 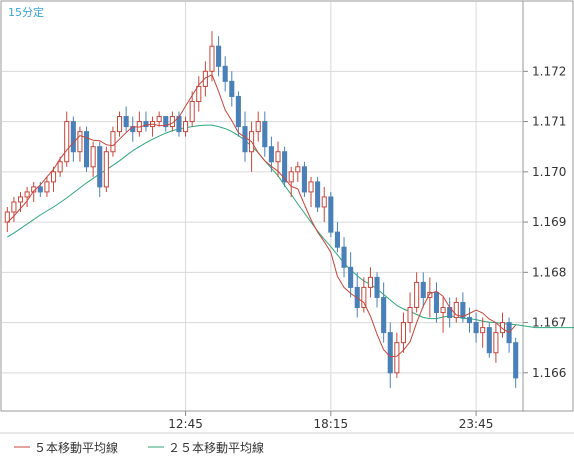 What do you see at coordinates (331, 424) in the screenshot?
I see `x-tick-label: 18:15` at bounding box center [331, 424].